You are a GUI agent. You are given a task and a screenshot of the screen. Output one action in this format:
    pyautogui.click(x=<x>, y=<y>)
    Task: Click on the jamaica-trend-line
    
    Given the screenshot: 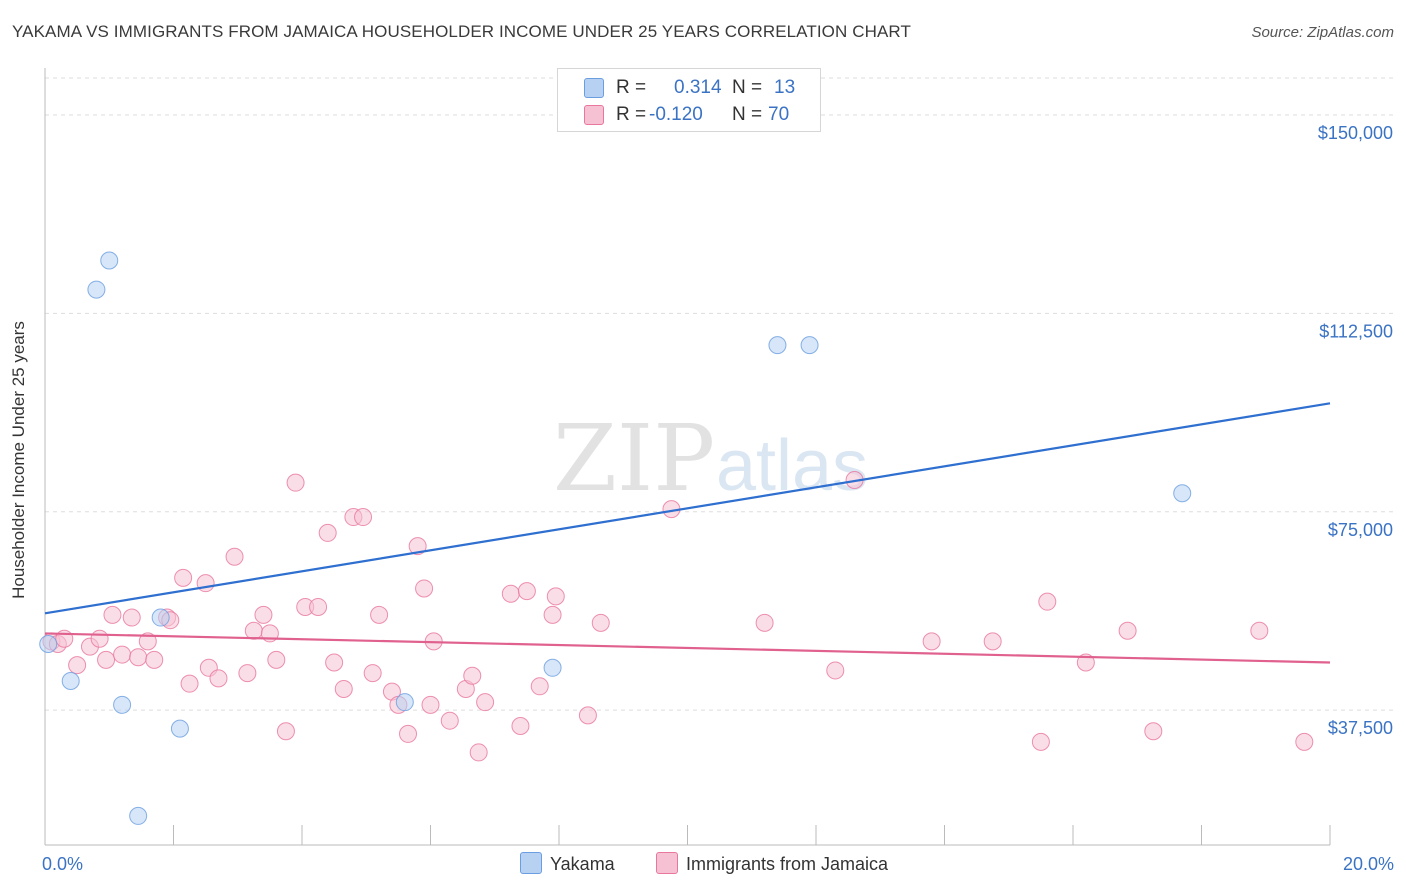 What is the action you would take?
    pyautogui.click(x=687, y=648)
    